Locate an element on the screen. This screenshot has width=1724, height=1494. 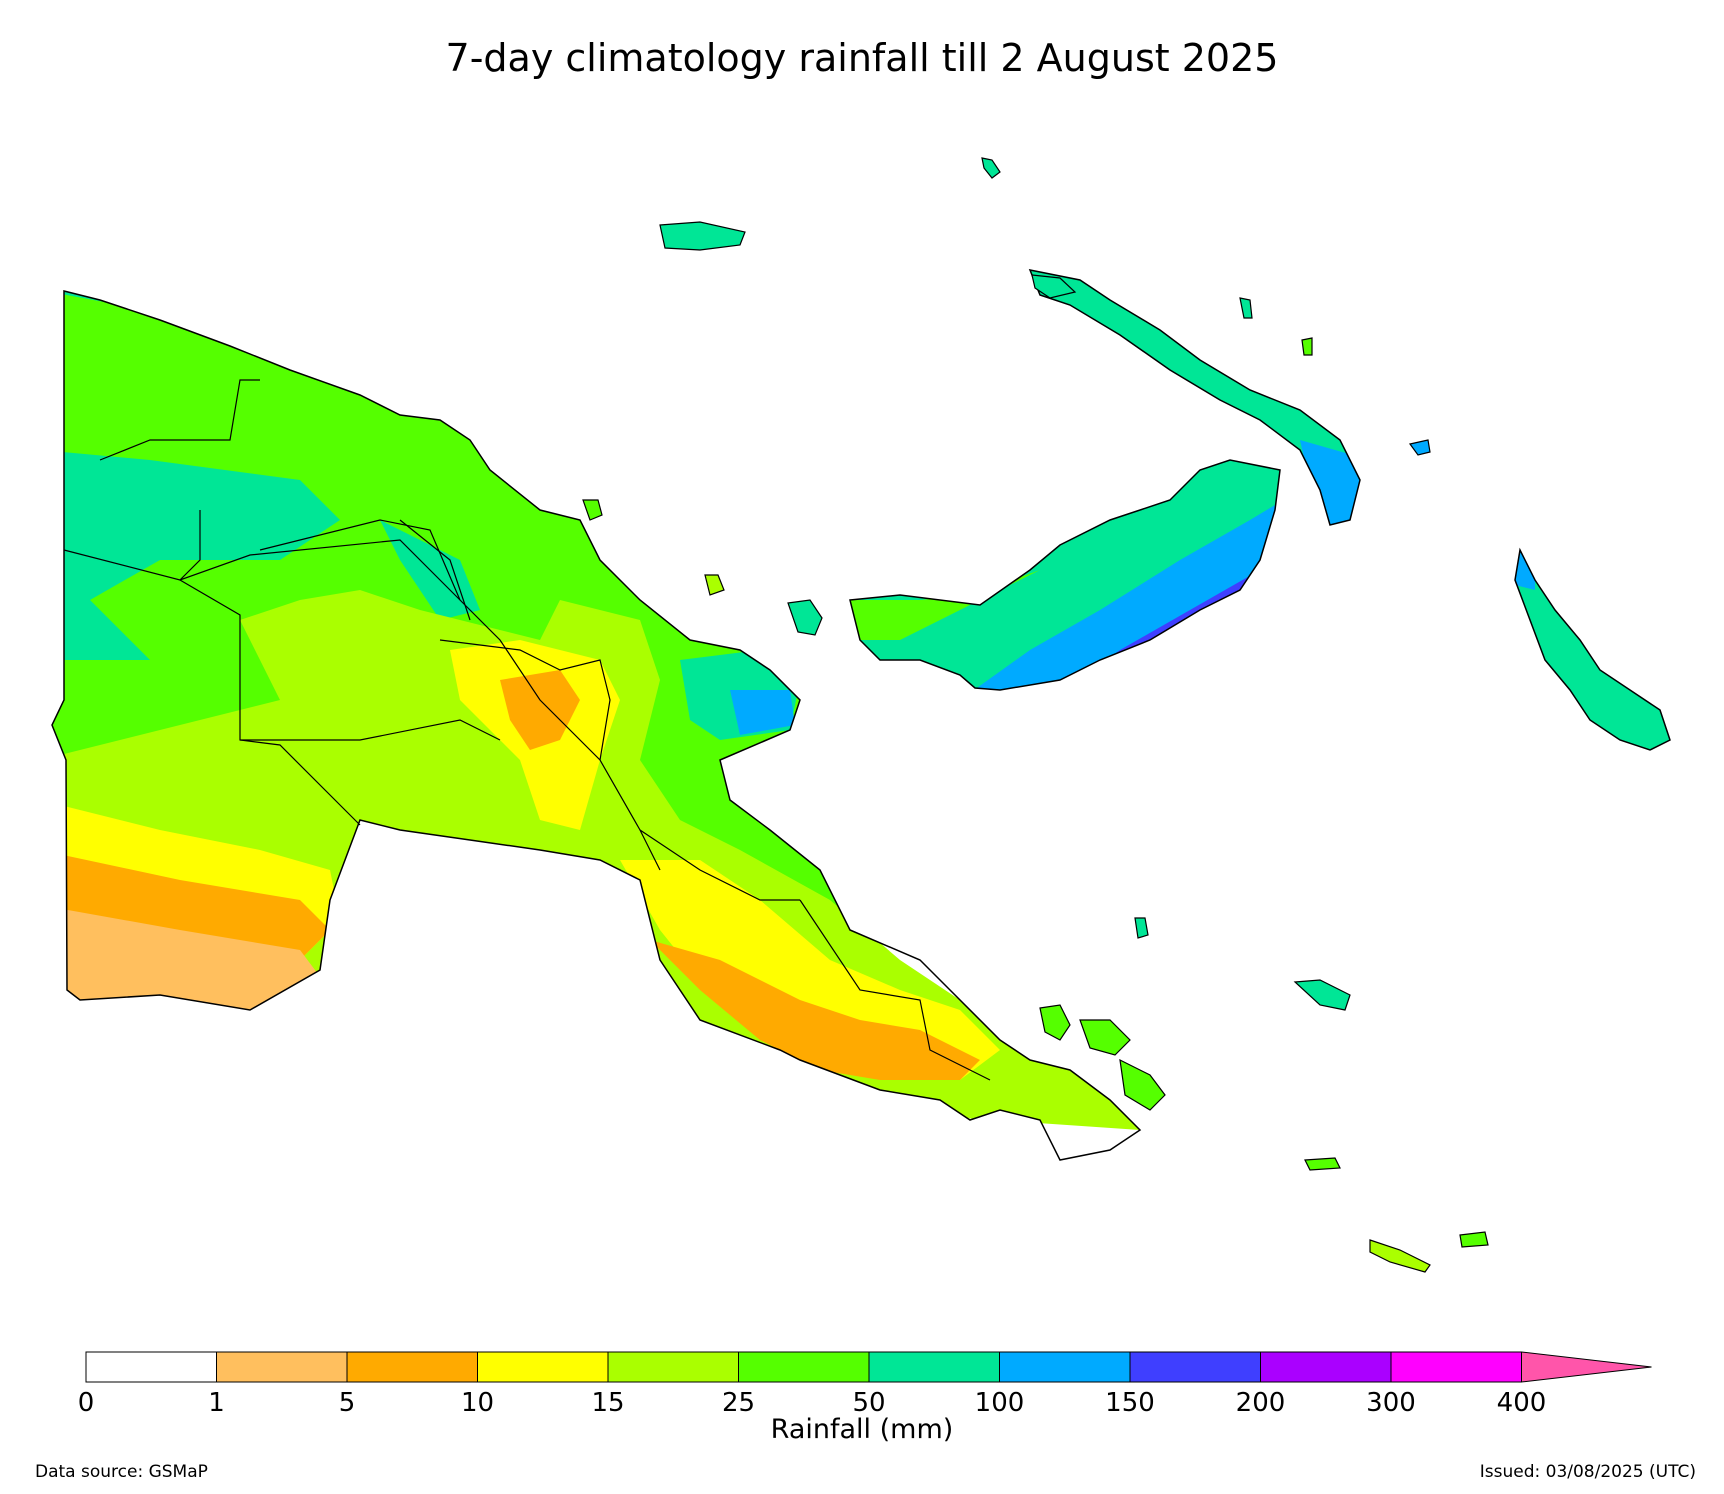
colorbar-tick-label: 150 is located at coordinates (1130, 1403).